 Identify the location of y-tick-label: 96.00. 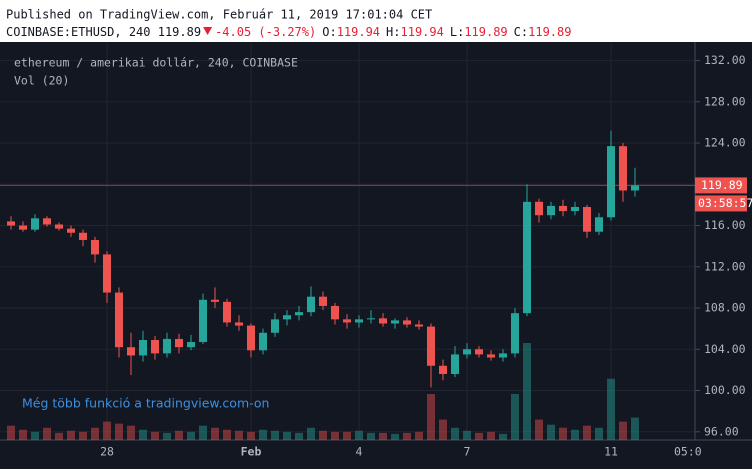
(721, 431).